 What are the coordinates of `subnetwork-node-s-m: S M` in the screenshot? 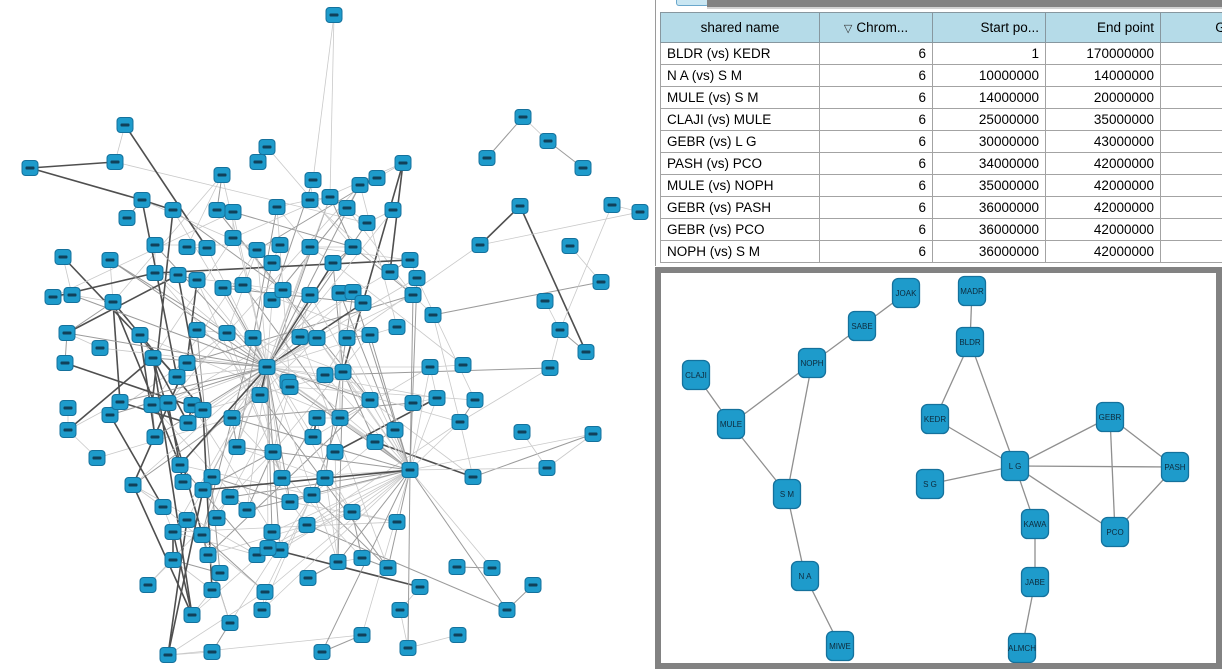 It's located at (787, 494).